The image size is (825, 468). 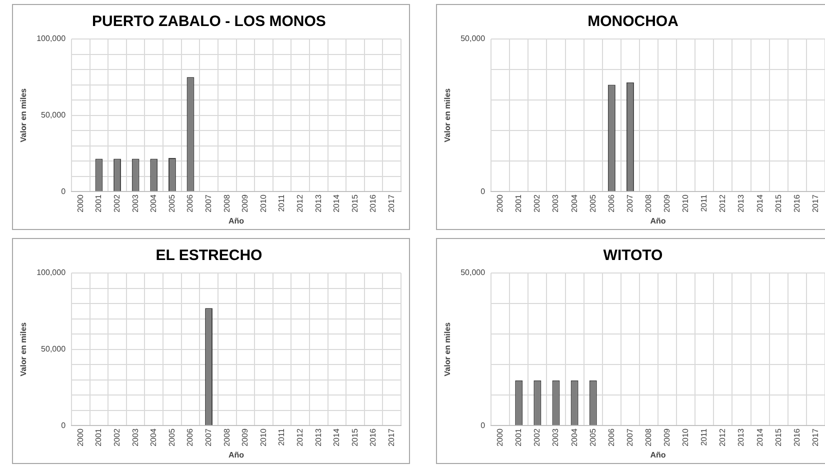 I want to click on chart-title: PUERTO ZABALO - LOS MONOS, so click(x=209, y=21).